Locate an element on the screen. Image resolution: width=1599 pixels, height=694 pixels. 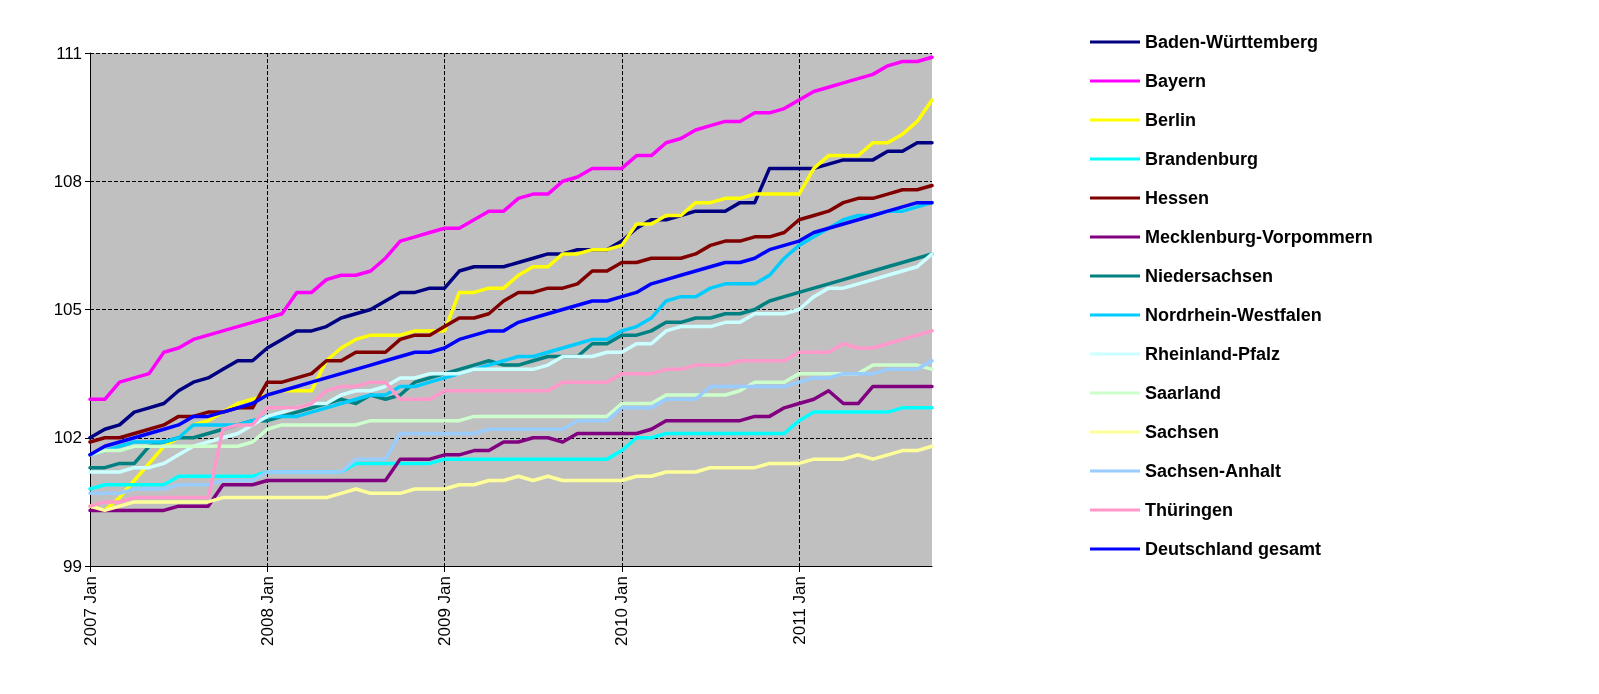
legend-label: Bayern is located at coordinates (1176, 81).